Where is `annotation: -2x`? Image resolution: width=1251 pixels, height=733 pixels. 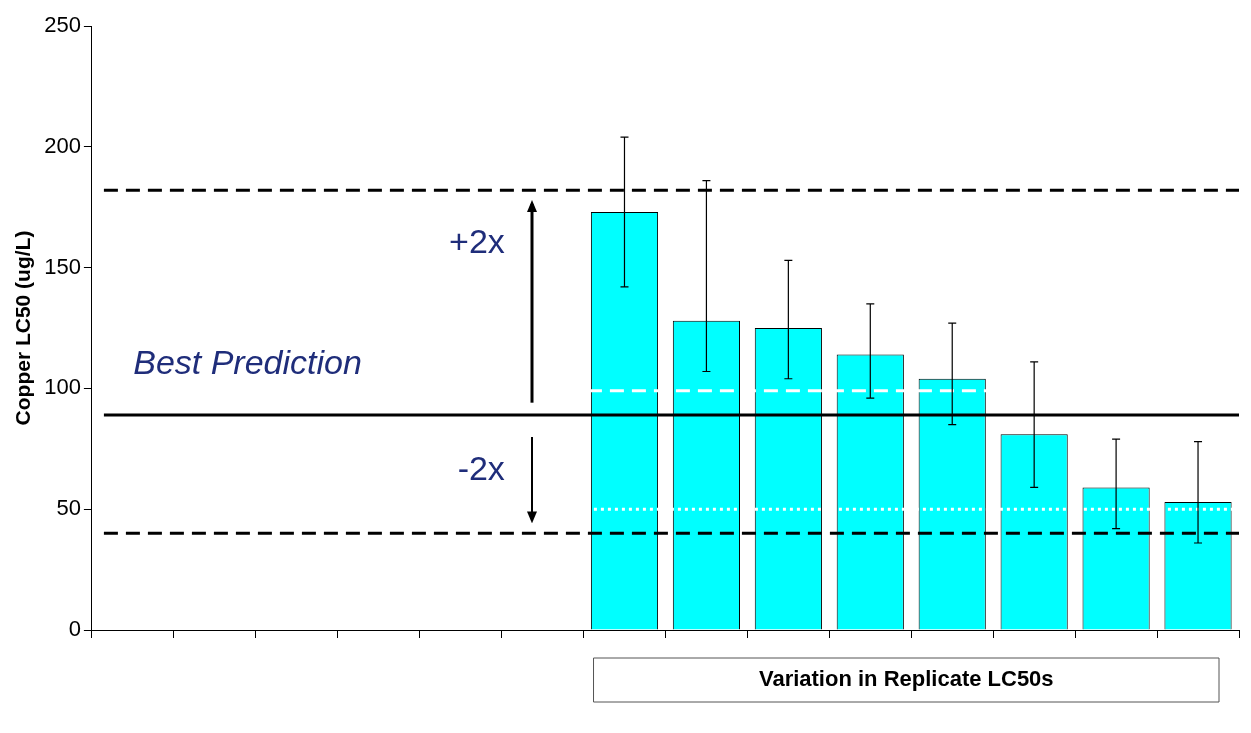
annotation: -2x is located at coordinates (481, 467).